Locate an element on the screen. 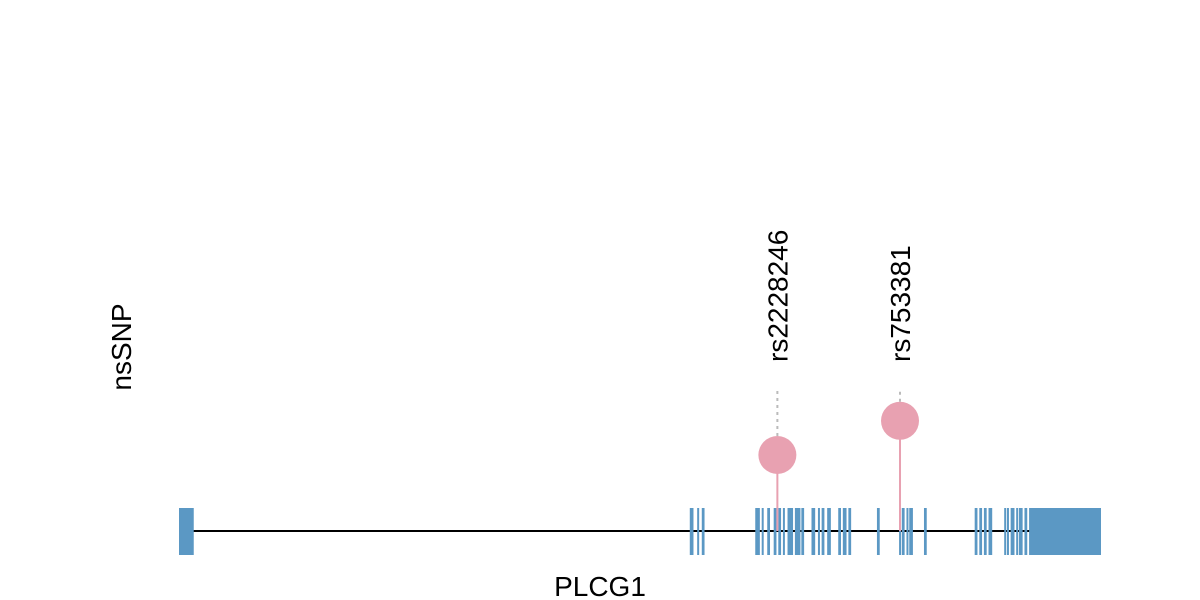 This screenshot has height=600, width=1200. snp-label-rs2228246: rs2228246 is located at coordinates (777, 296).